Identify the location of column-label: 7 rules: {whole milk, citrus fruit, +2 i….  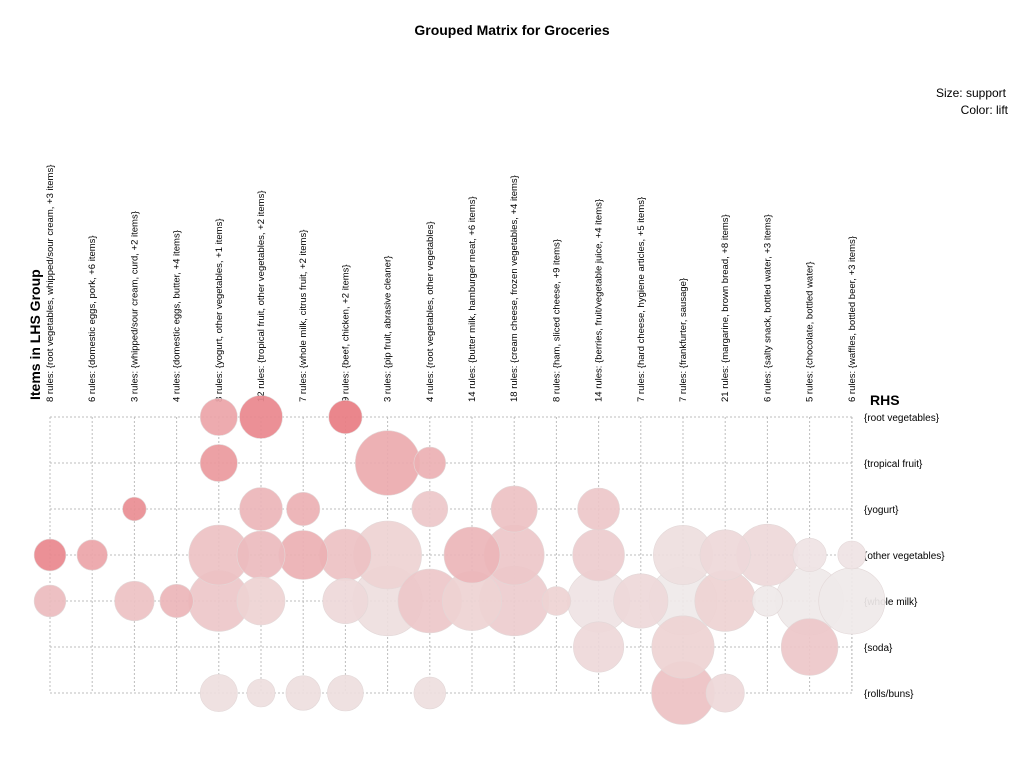
(303, 316).